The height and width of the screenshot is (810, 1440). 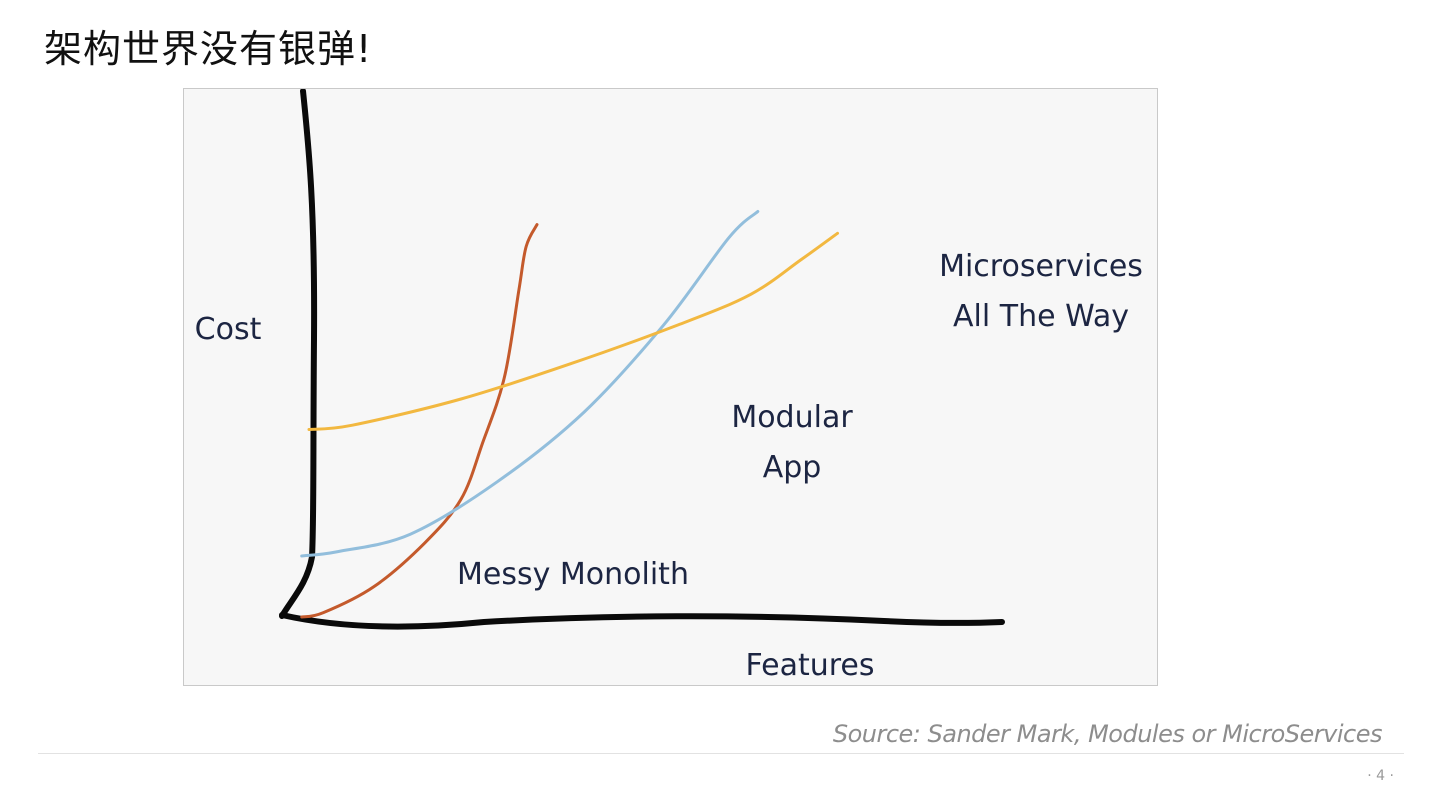 I want to click on x-axis-label: Features, so click(x=810, y=665).